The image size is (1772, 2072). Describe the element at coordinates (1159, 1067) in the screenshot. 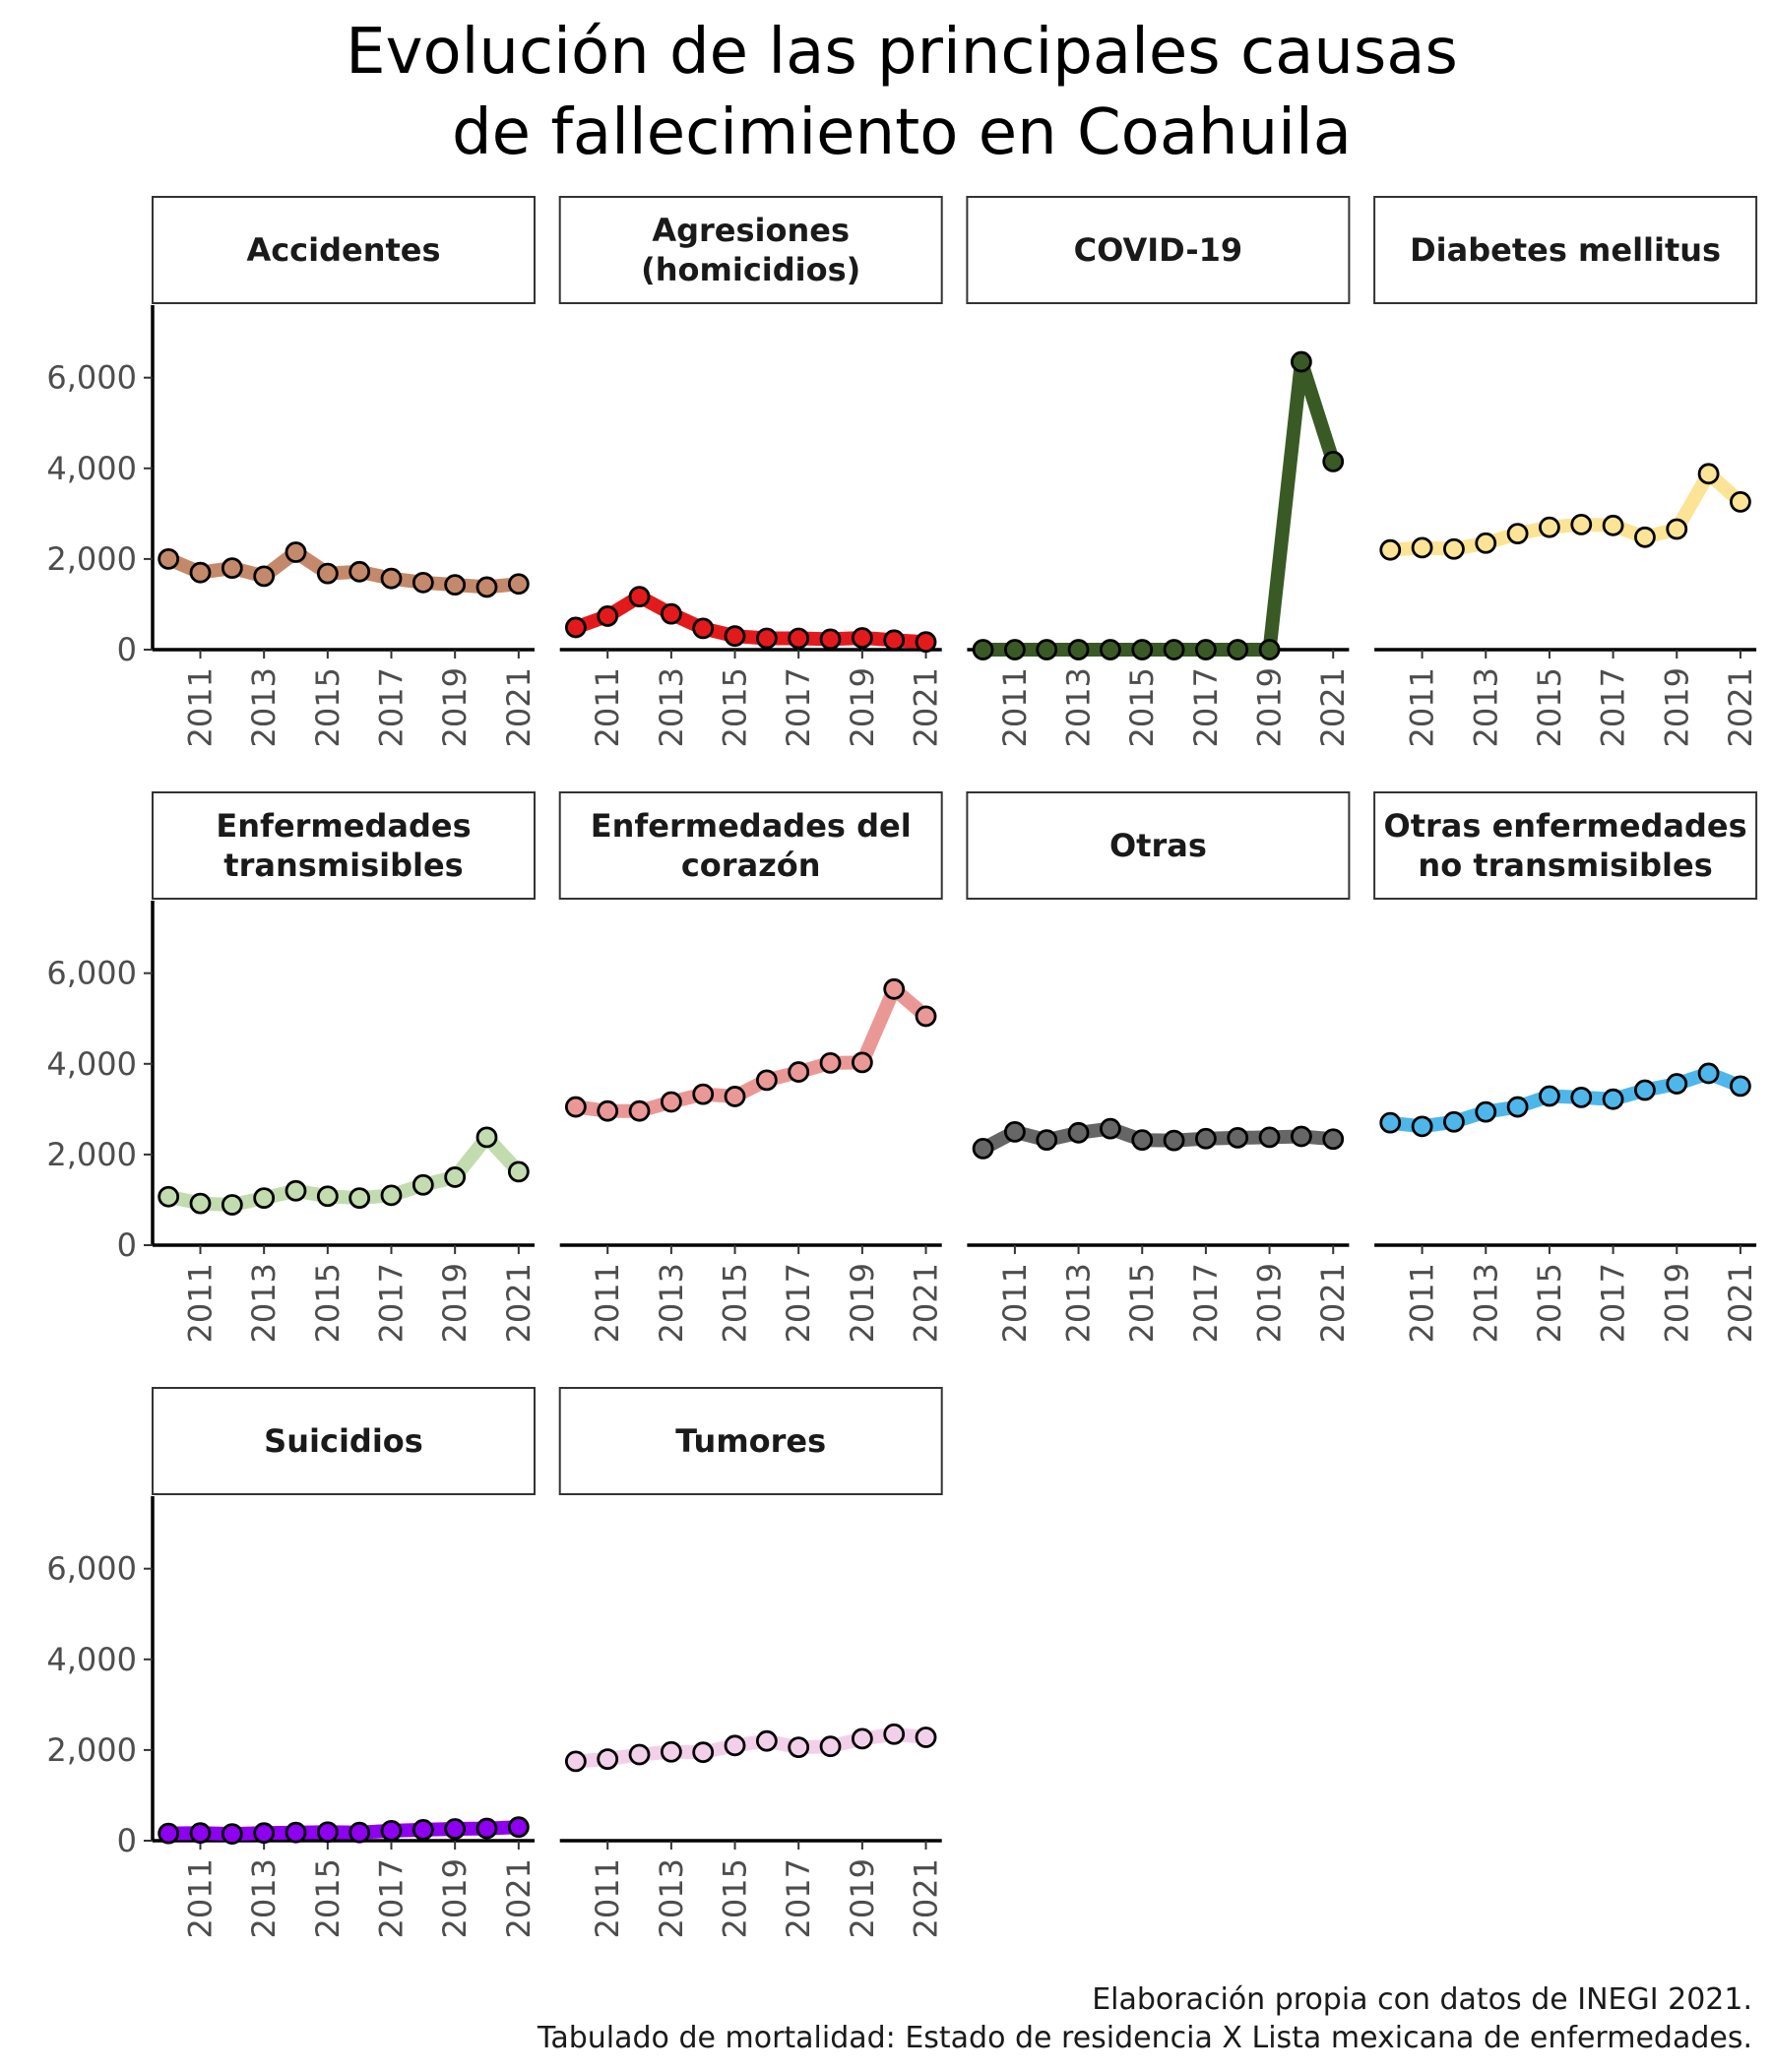

I see `facet-panel: Otras 2011 2013 2015 2017 2019 2021` at that location.